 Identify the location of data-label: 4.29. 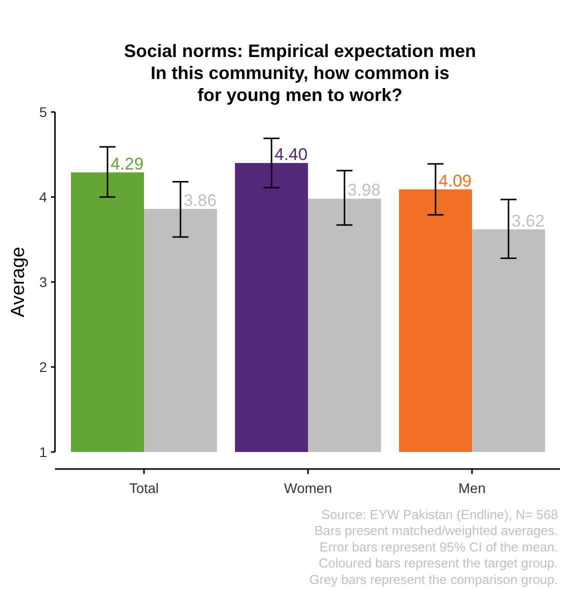
(127, 164).